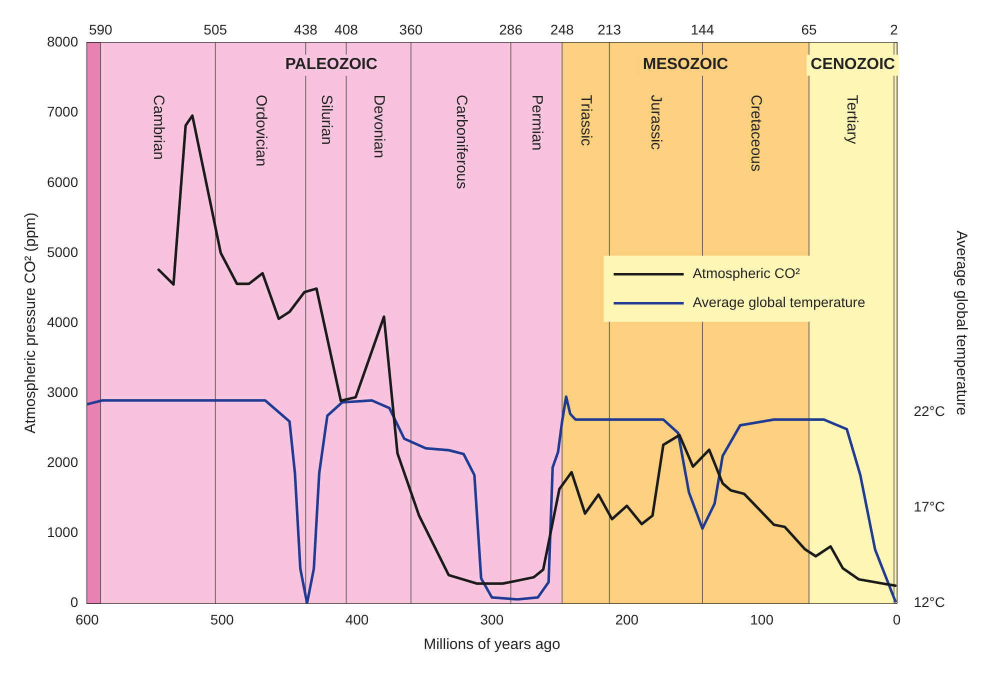  I want to click on x2-tick-label: 65, so click(809, 29).